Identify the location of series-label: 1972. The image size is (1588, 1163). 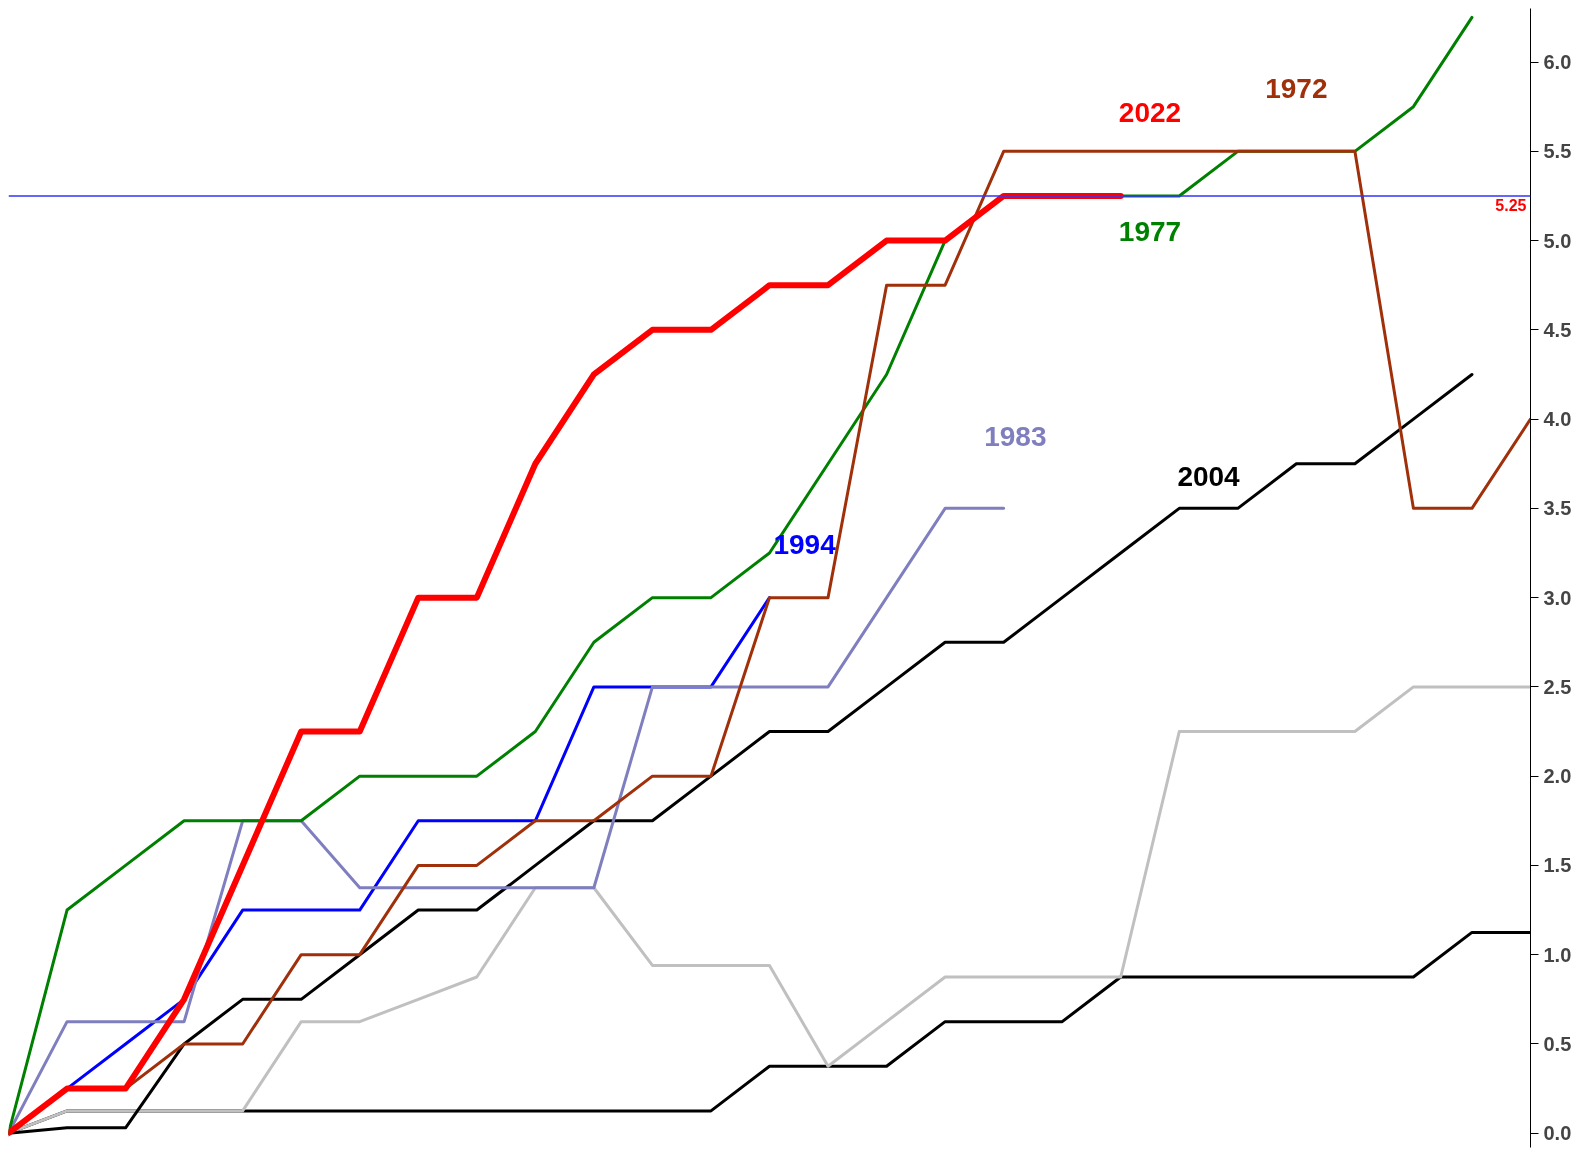
(1296, 89).